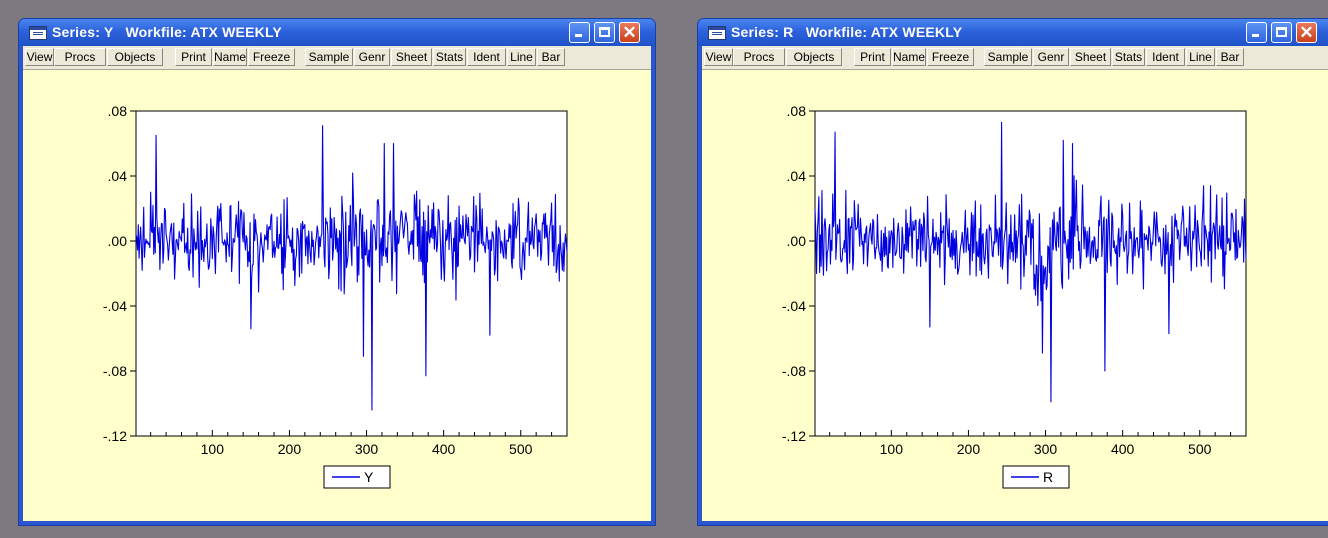 Image resolution: width=1328 pixels, height=538 pixels. I want to click on window-title: Series: R Workfile: ATX WEEKLY, so click(847, 32).